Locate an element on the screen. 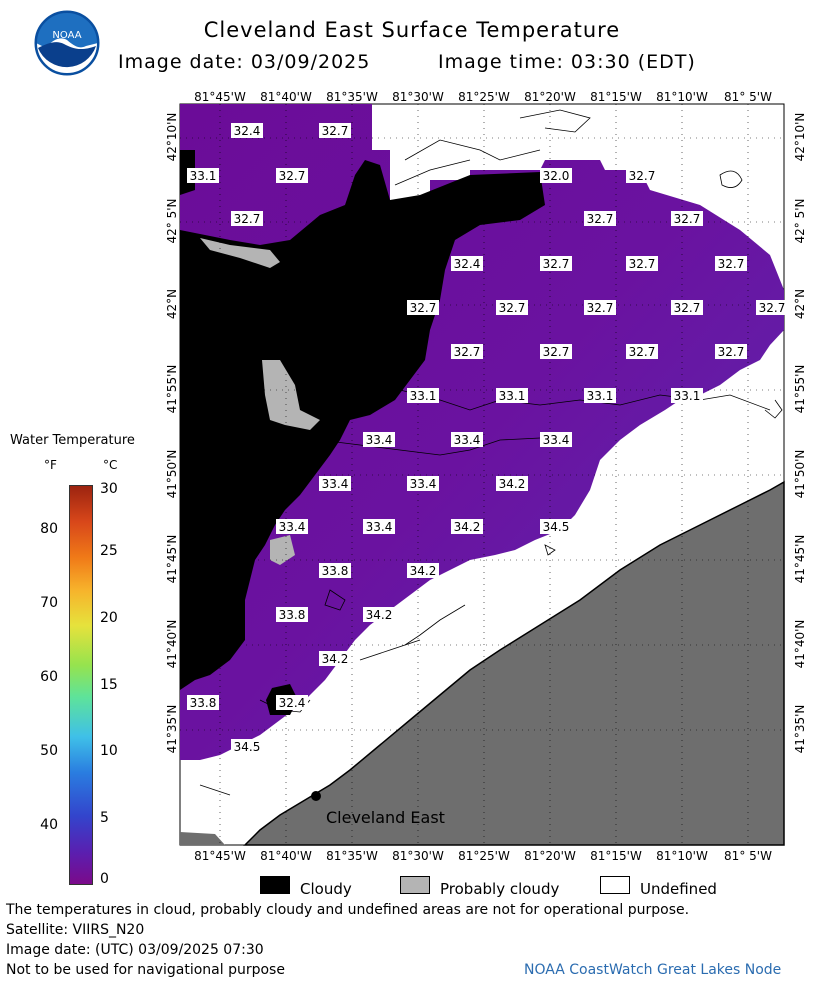  legend-undefined-label: Undefined is located at coordinates (678, 889).